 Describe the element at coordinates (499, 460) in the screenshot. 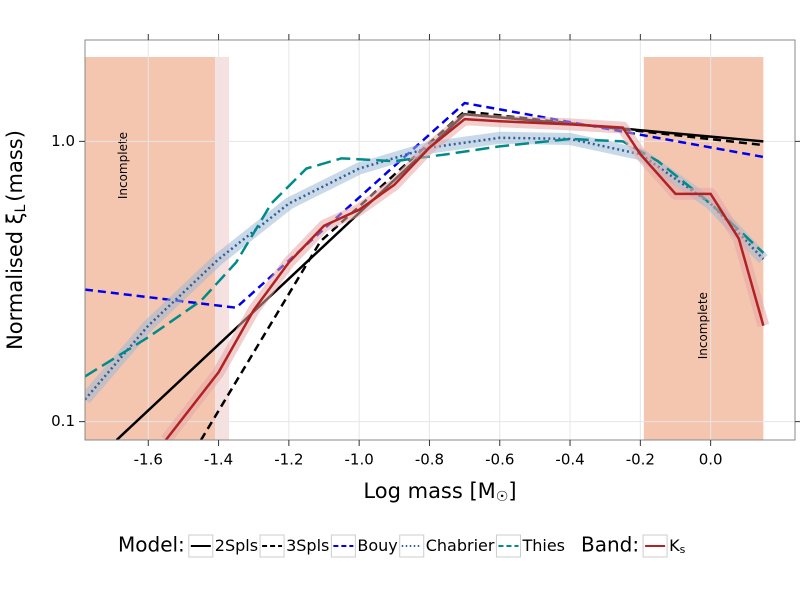

I see `x-tick-label: -0.6` at that location.